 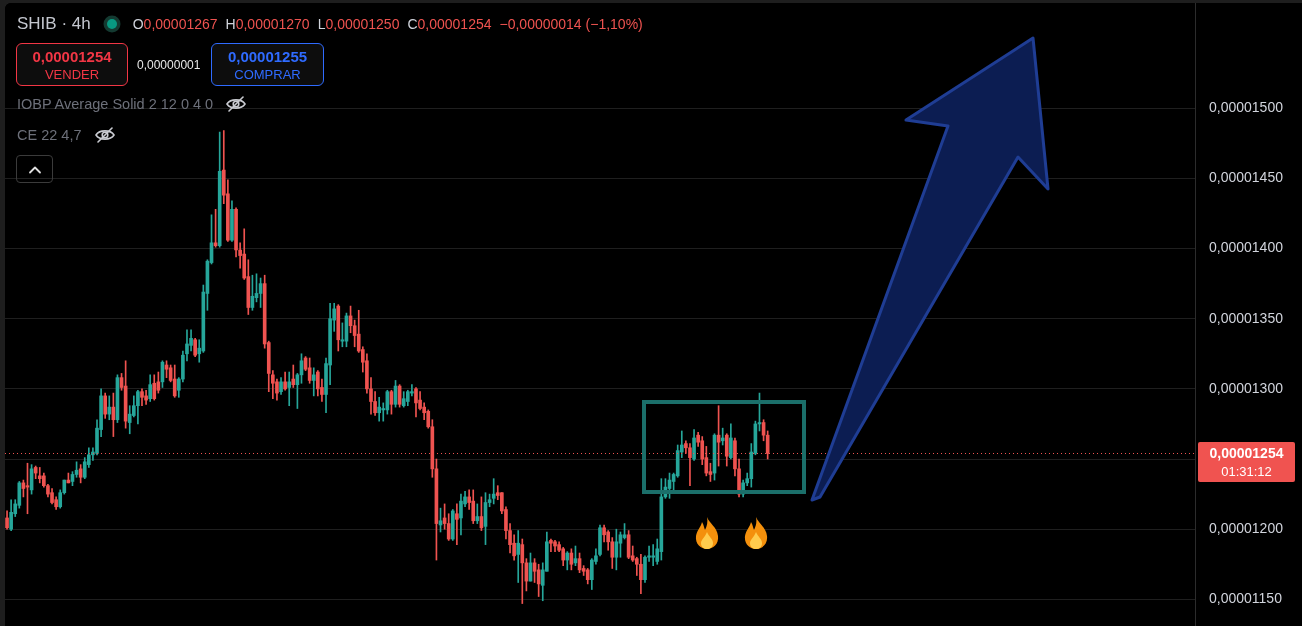 What do you see at coordinates (49, 135) in the screenshot?
I see `annotation: CE 22 4,7` at bounding box center [49, 135].